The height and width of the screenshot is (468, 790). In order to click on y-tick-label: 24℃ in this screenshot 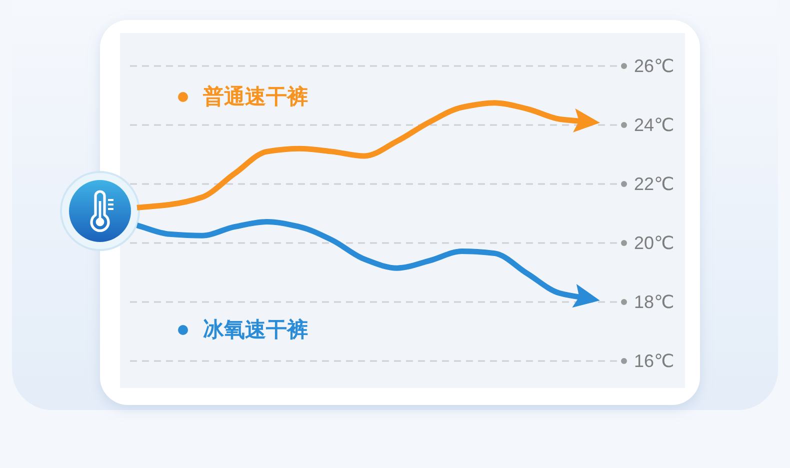, I will do `click(654, 125)`.